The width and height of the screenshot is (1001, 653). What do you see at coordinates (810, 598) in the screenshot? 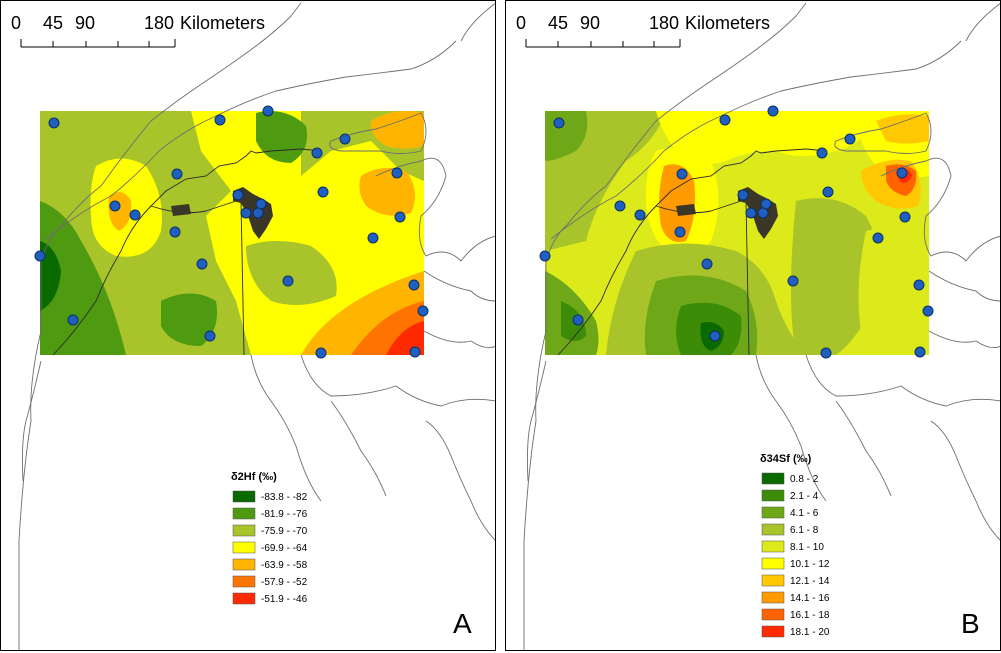
I see `legend-label: 14.1 - 16` at bounding box center [810, 598].